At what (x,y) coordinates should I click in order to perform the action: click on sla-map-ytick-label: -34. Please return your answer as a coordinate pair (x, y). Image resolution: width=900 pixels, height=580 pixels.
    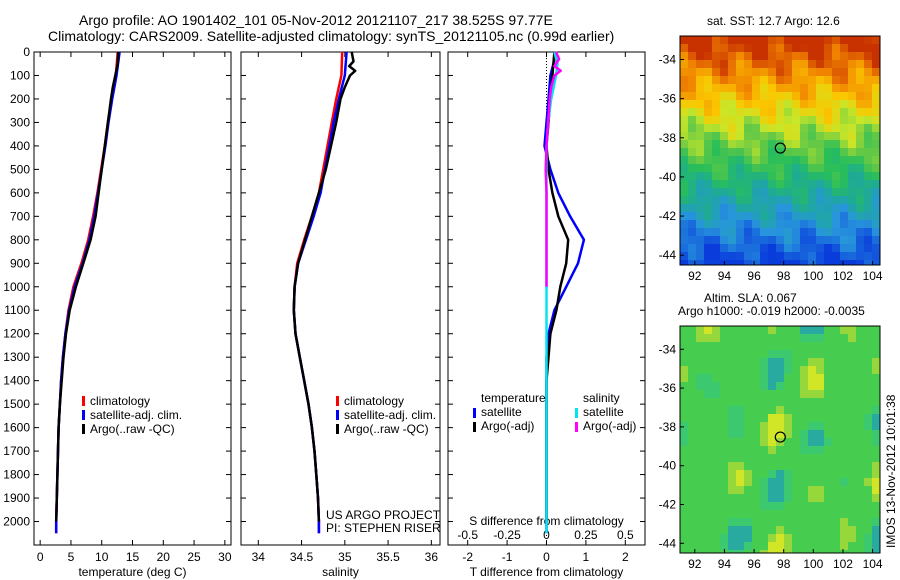
    Looking at the image, I should click on (668, 349).